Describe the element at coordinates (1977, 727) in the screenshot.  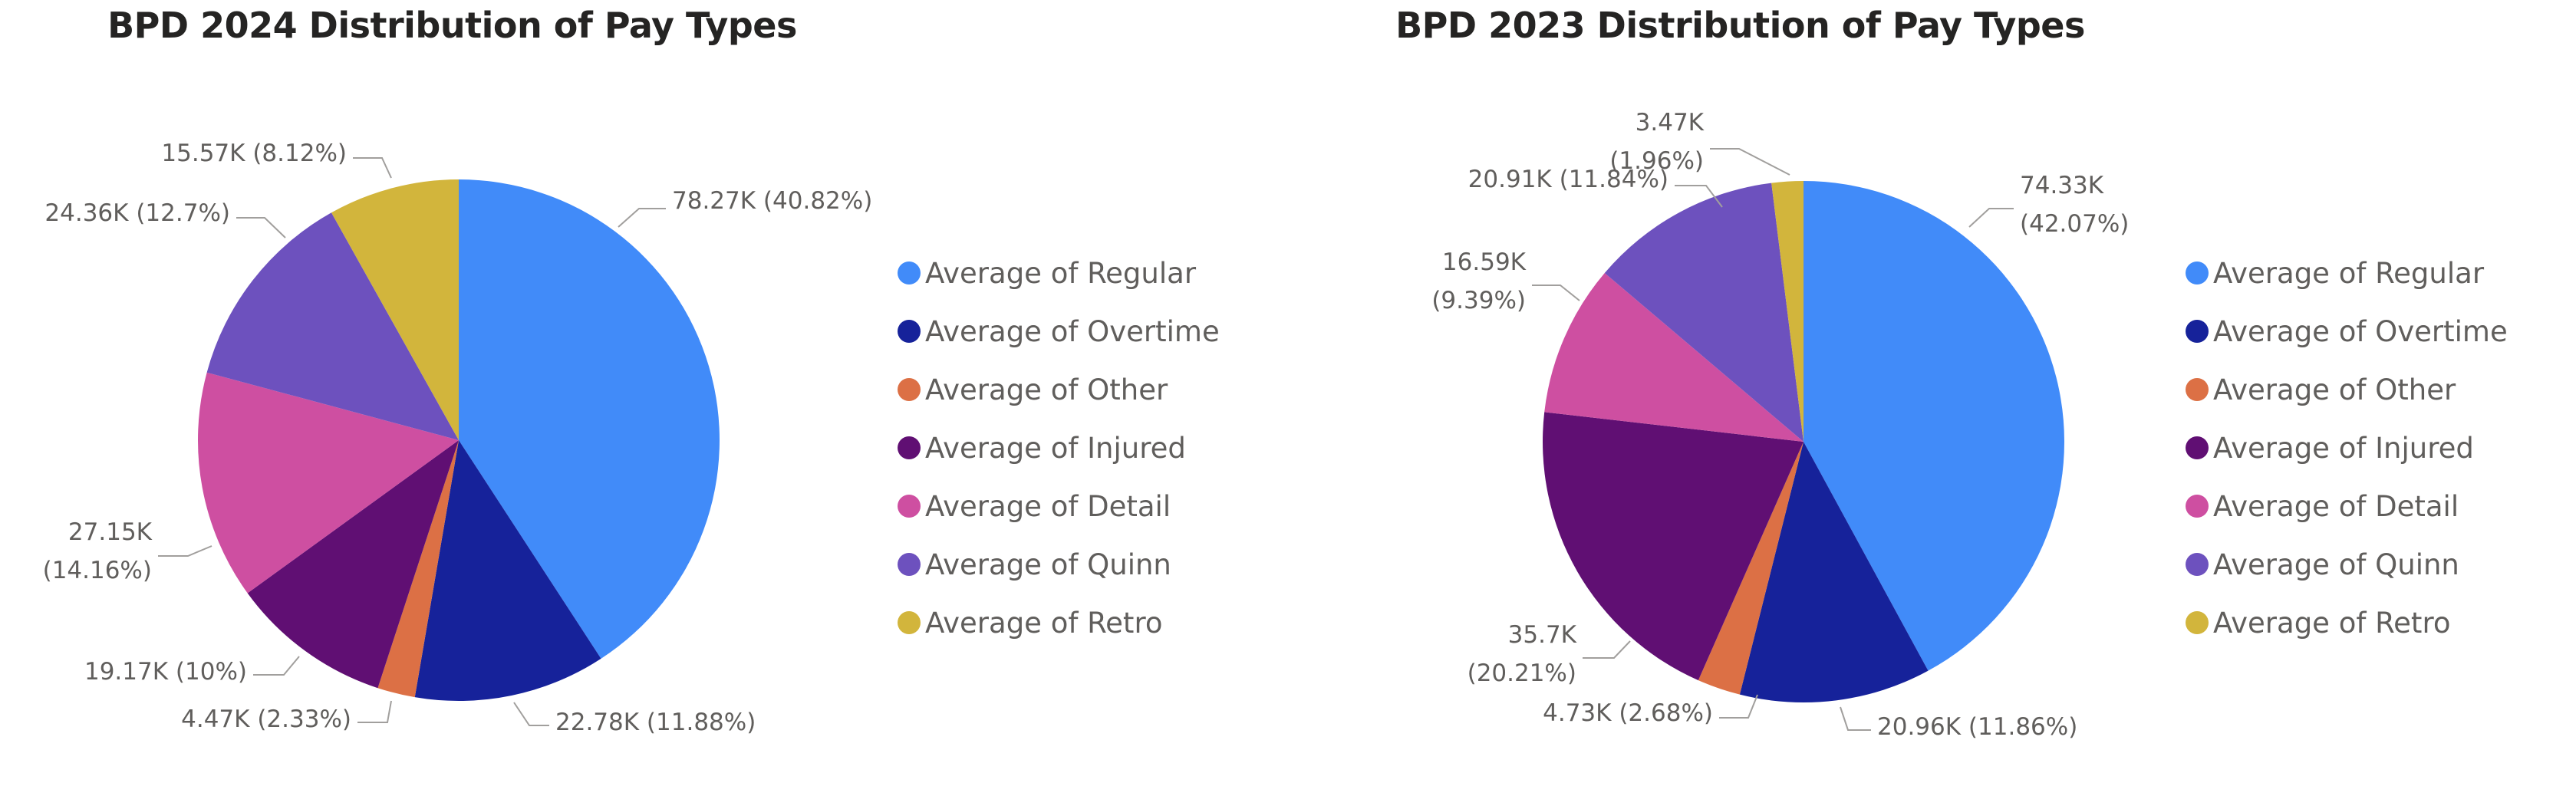
I see `data-label: 20.96K (11.86%)` at that location.